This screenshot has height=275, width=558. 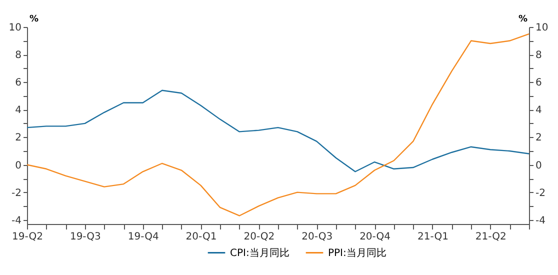 What do you see at coordinates (18, 56) in the screenshot?
I see `y-tick-label: 8` at bounding box center [18, 56].